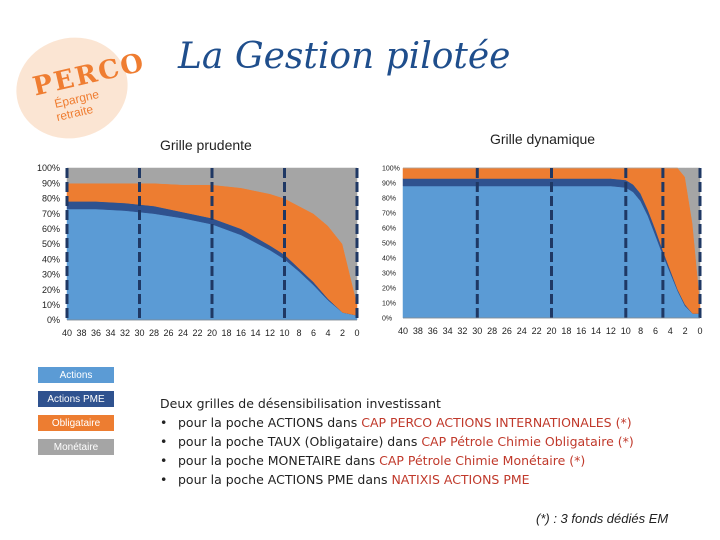 The height and width of the screenshot is (540, 720). What do you see at coordinates (482, 460) in the screenshot?
I see `fund-name: CAP Pétrole Chimie Monétaire (*)` at bounding box center [482, 460].